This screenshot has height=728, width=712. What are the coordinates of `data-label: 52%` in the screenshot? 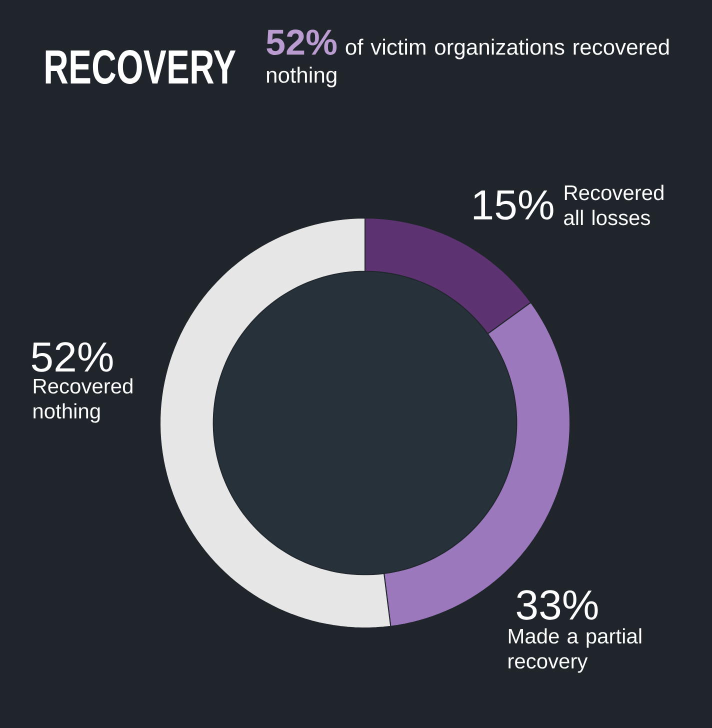 It's located at (72, 357).